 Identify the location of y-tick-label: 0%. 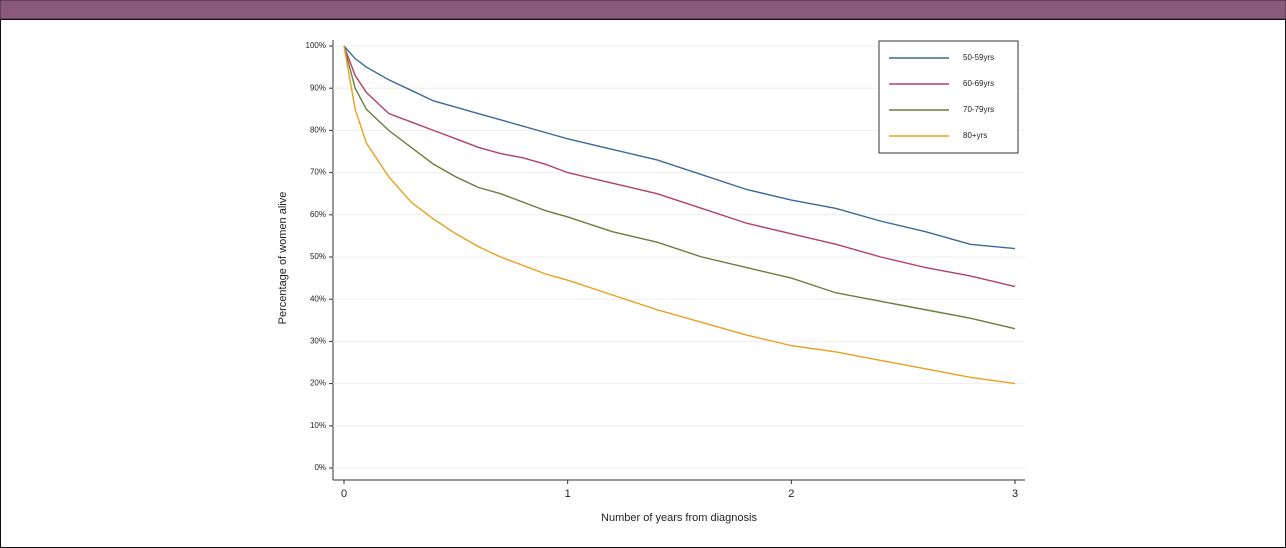
(320, 467).